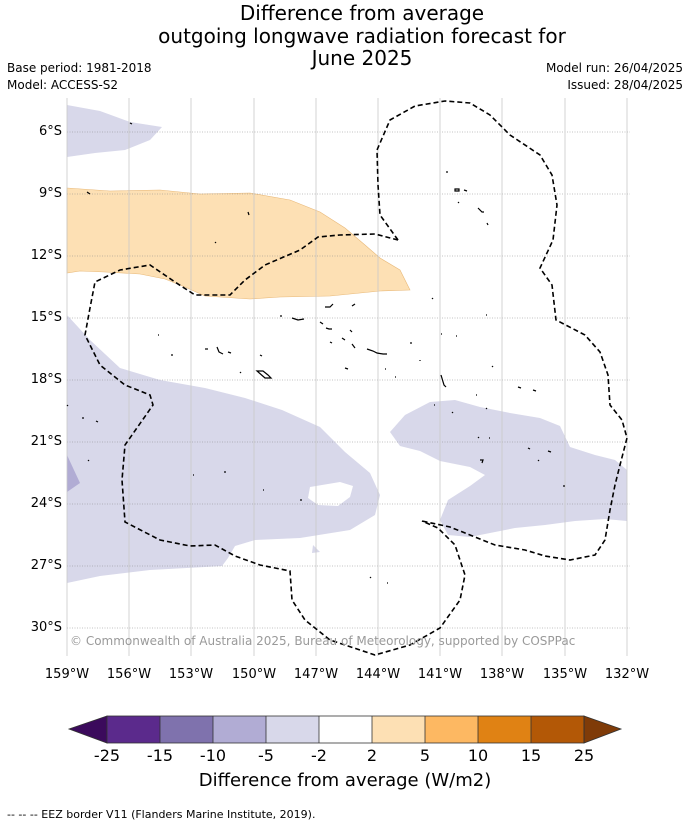 This screenshot has height=827, width=690. I want to click on negative-anomaly-southeast, so click(508, 468).